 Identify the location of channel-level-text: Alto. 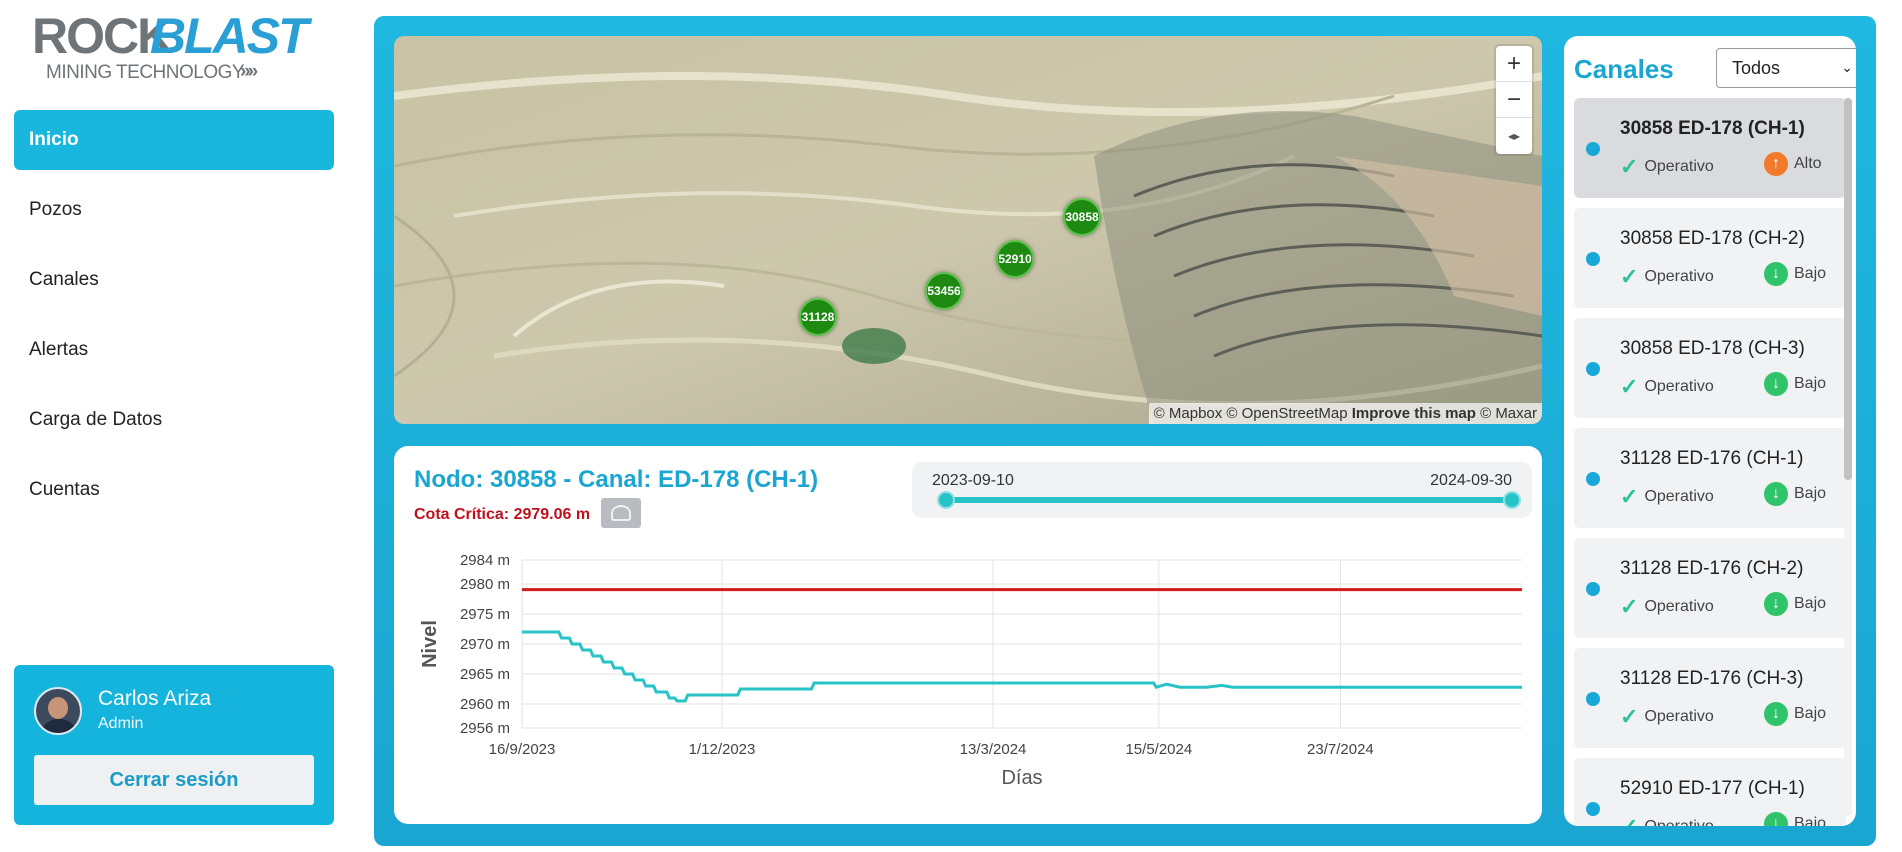
(1808, 163).